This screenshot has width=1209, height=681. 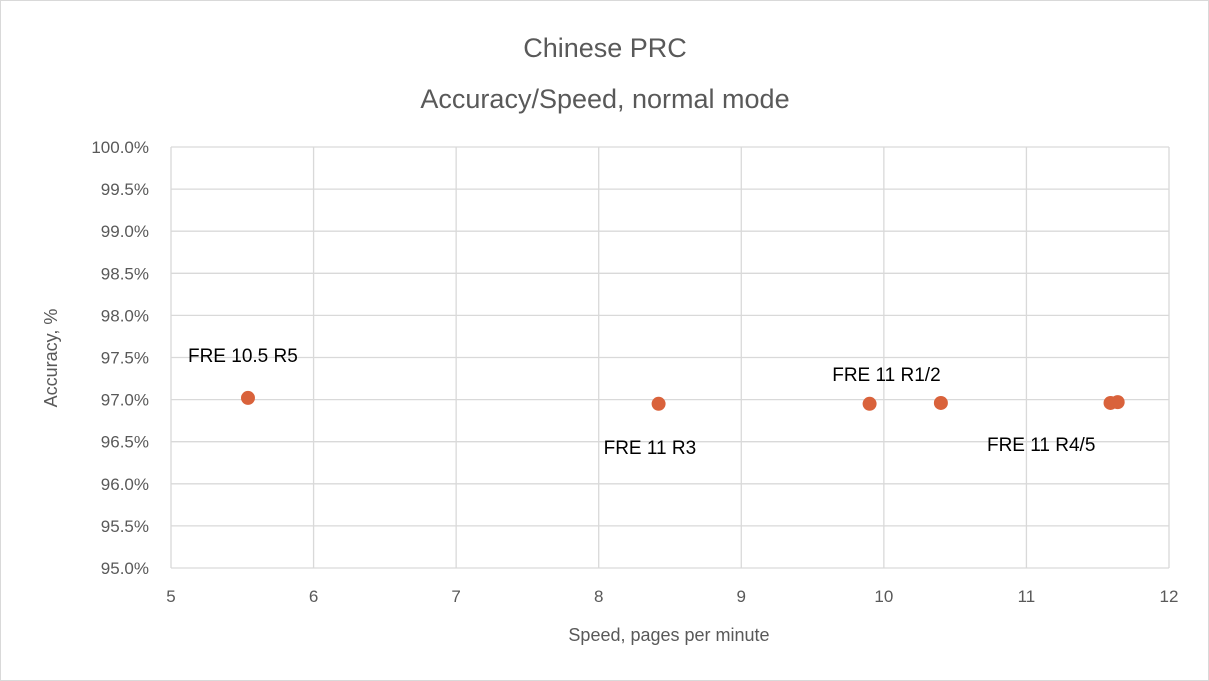 What do you see at coordinates (125, 400) in the screenshot?
I see `y-tick-label: 97.0%` at bounding box center [125, 400].